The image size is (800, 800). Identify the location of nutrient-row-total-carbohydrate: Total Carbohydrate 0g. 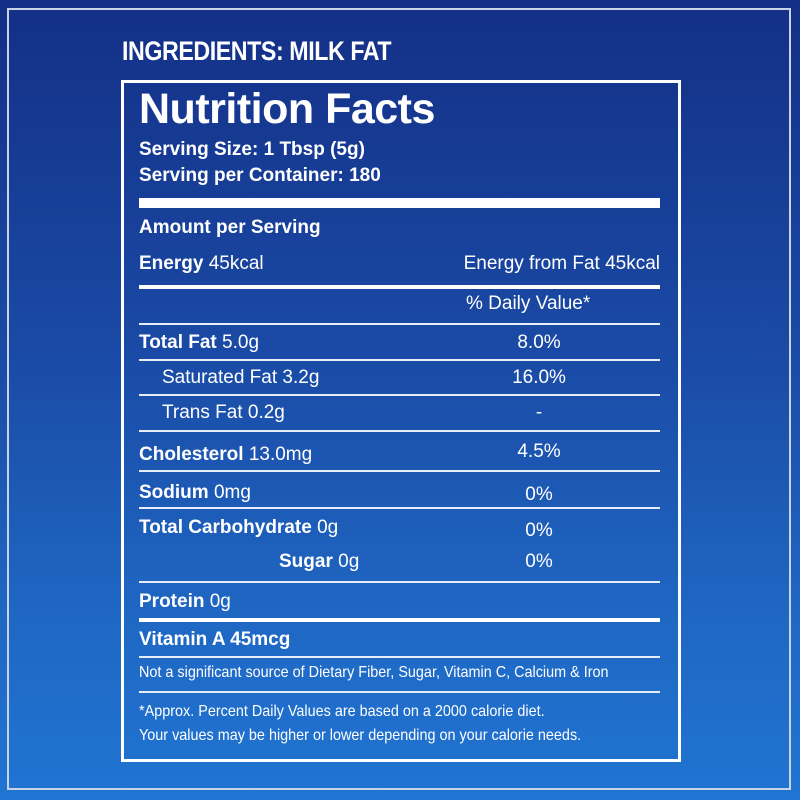
(239, 527).